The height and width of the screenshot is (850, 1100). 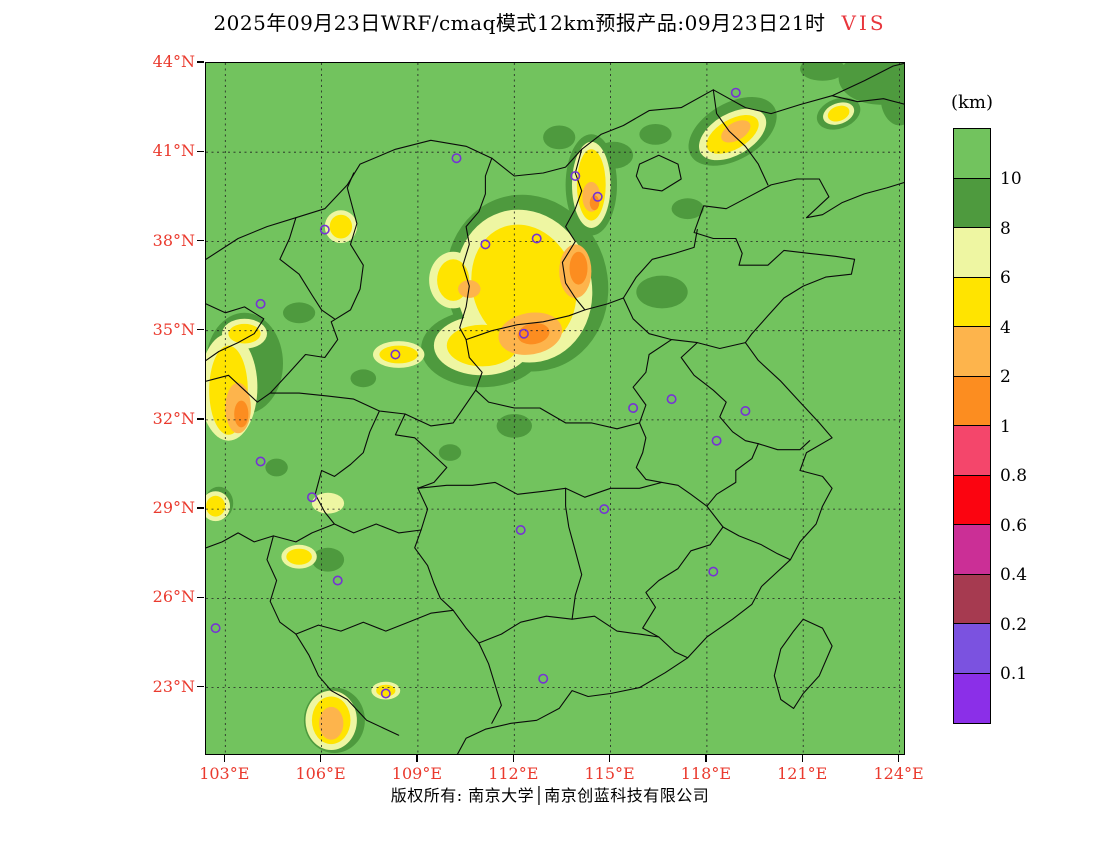 What do you see at coordinates (972, 649) in the screenshot?
I see `colorbar-segment-0.1-0.2km` at bounding box center [972, 649].